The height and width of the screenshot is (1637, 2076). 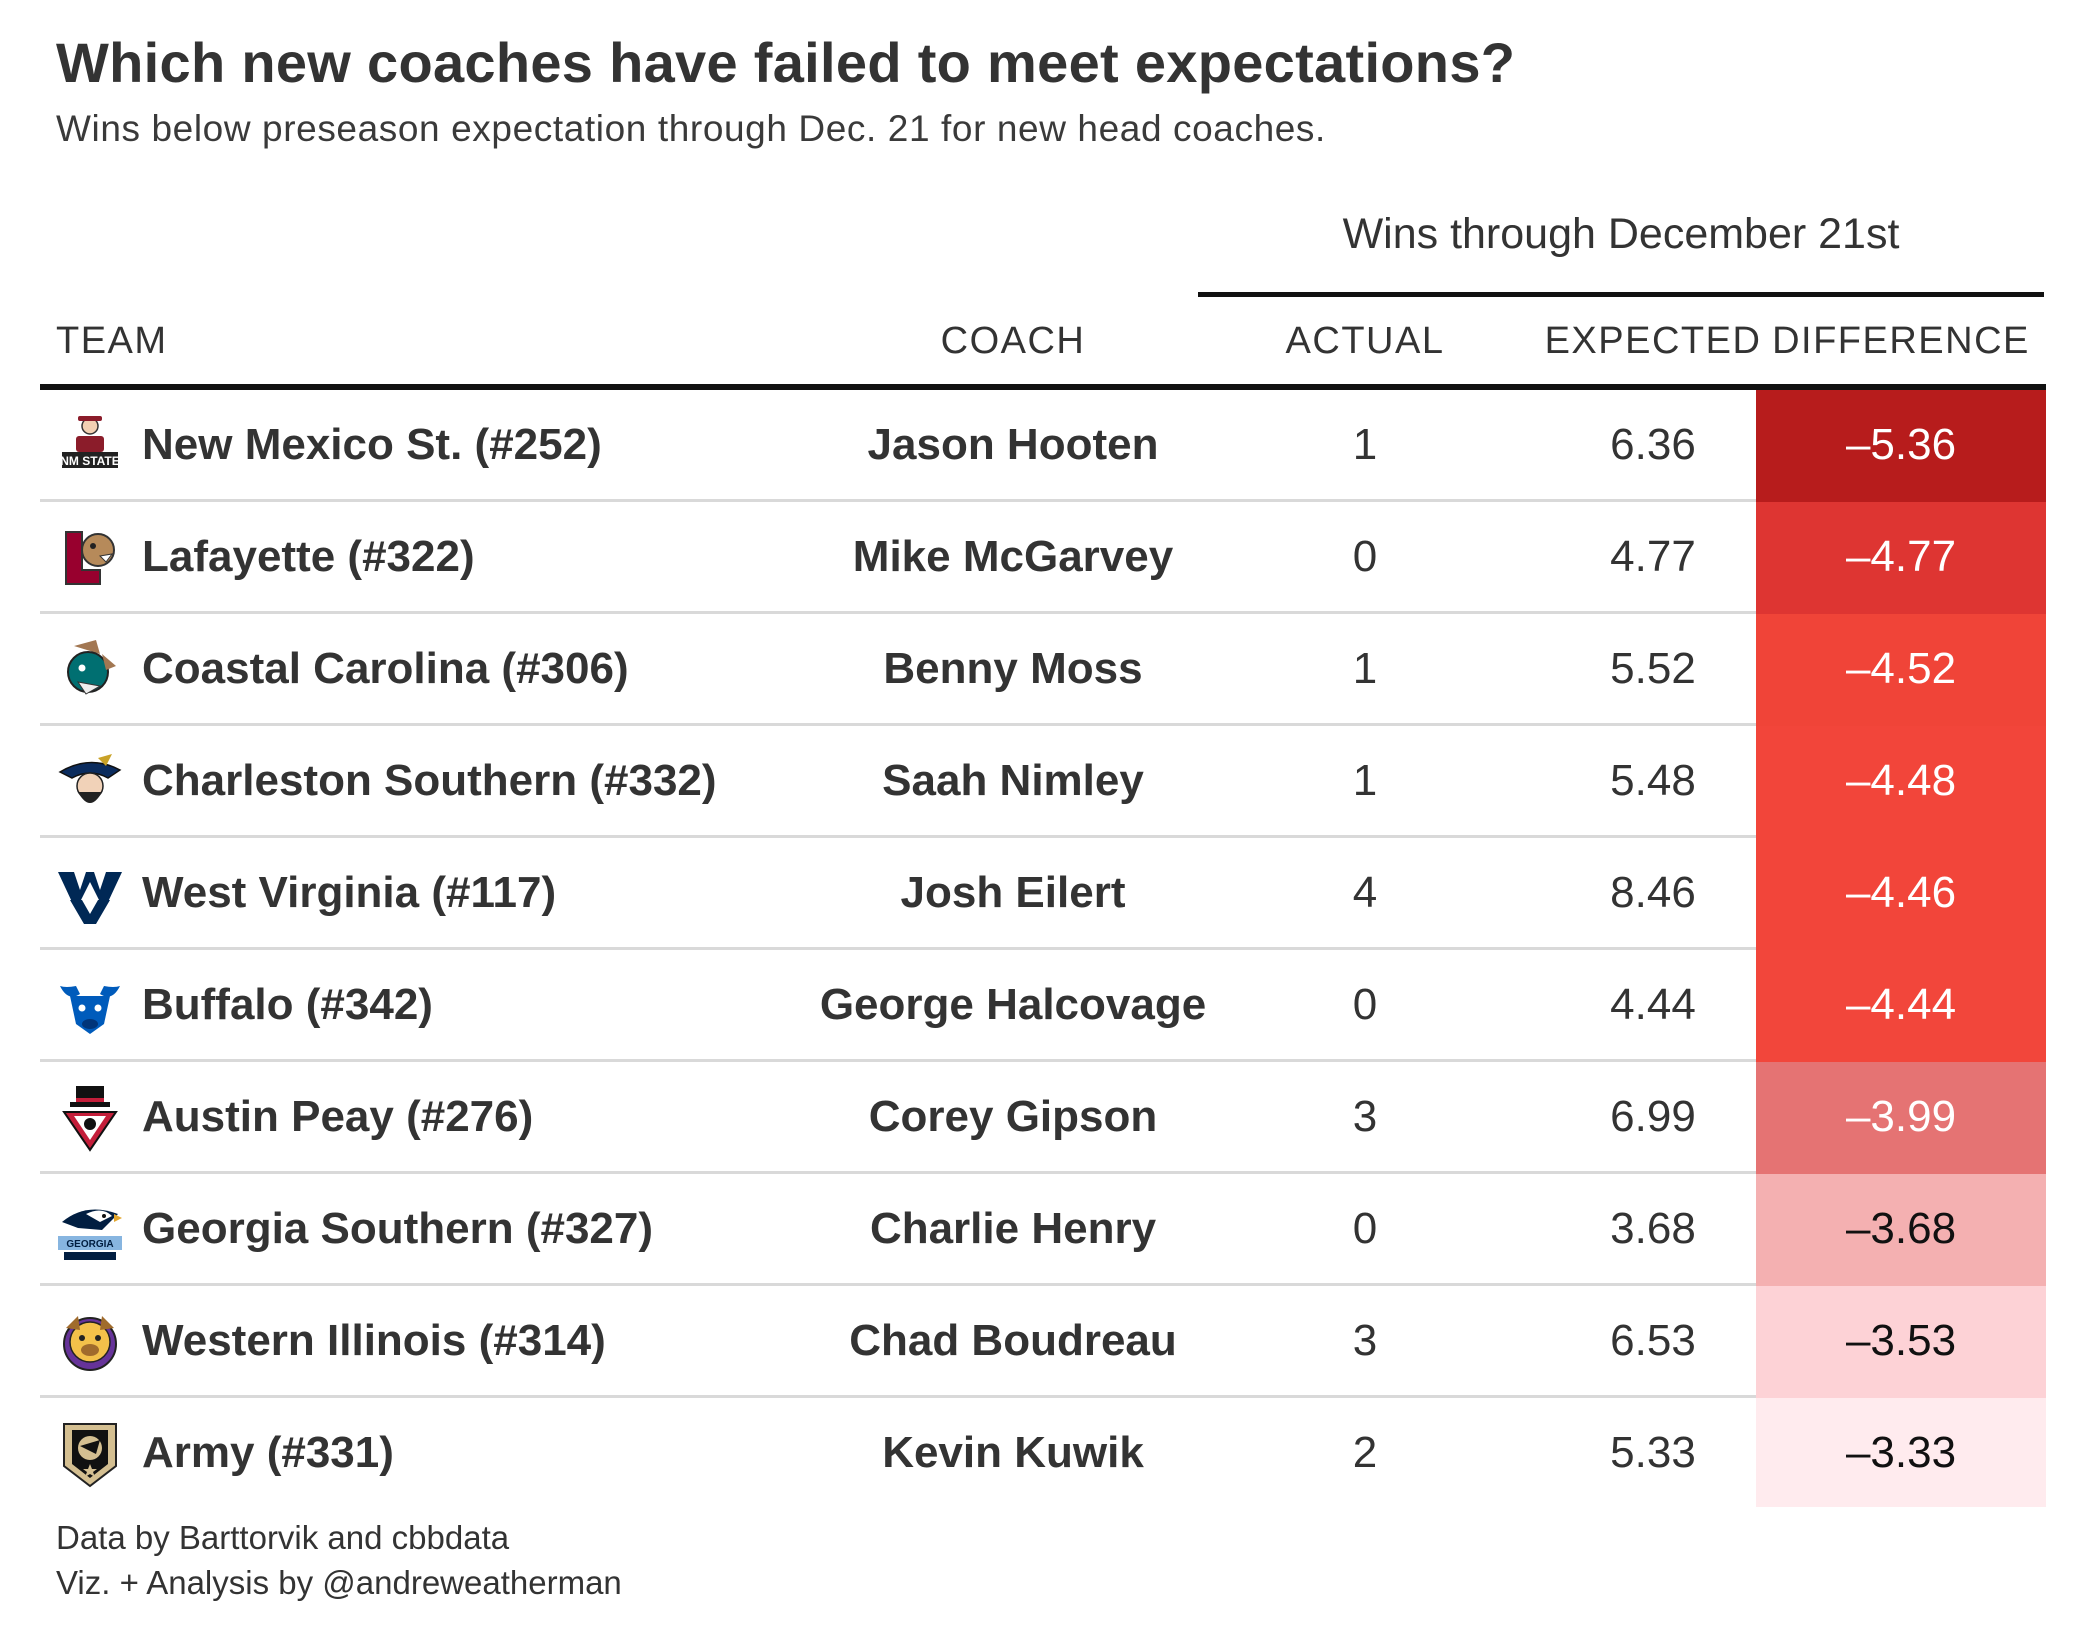 What do you see at coordinates (1013, 780) in the screenshot?
I see `coach-cell: Saah Nimley` at bounding box center [1013, 780].